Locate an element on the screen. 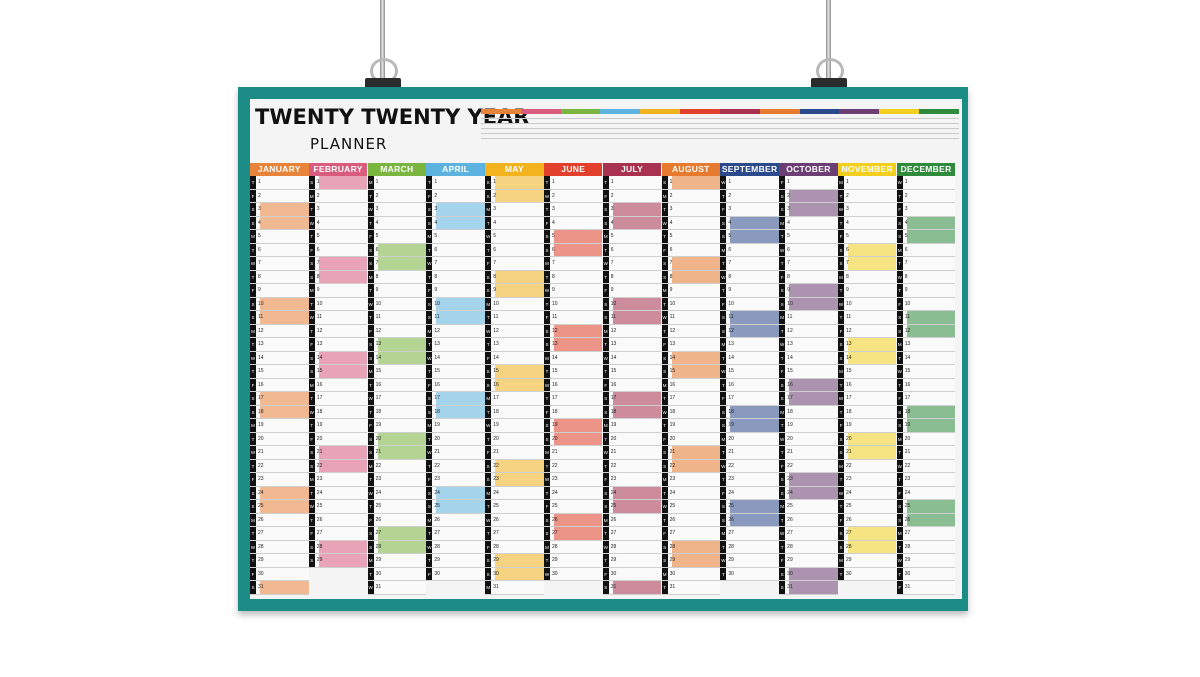  day-row: F 30 is located at coordinates (632, 574).